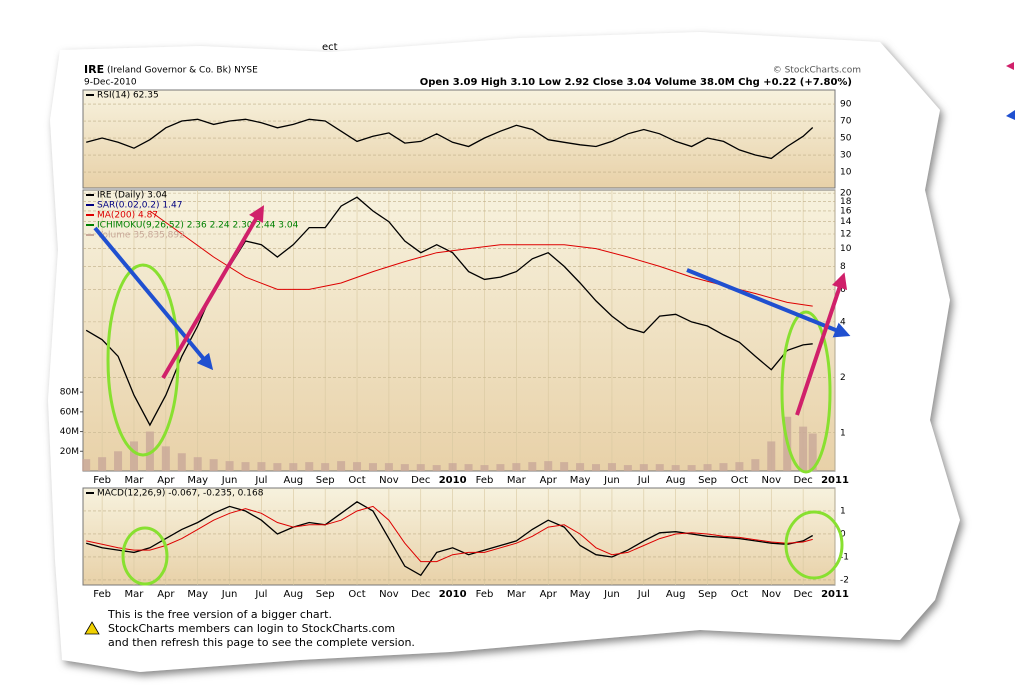 This screenshot has width=1015, height=697. Describe the element at coordinates (846, 211) in the screenshot. I see `y-tick-label: 16` at that location.